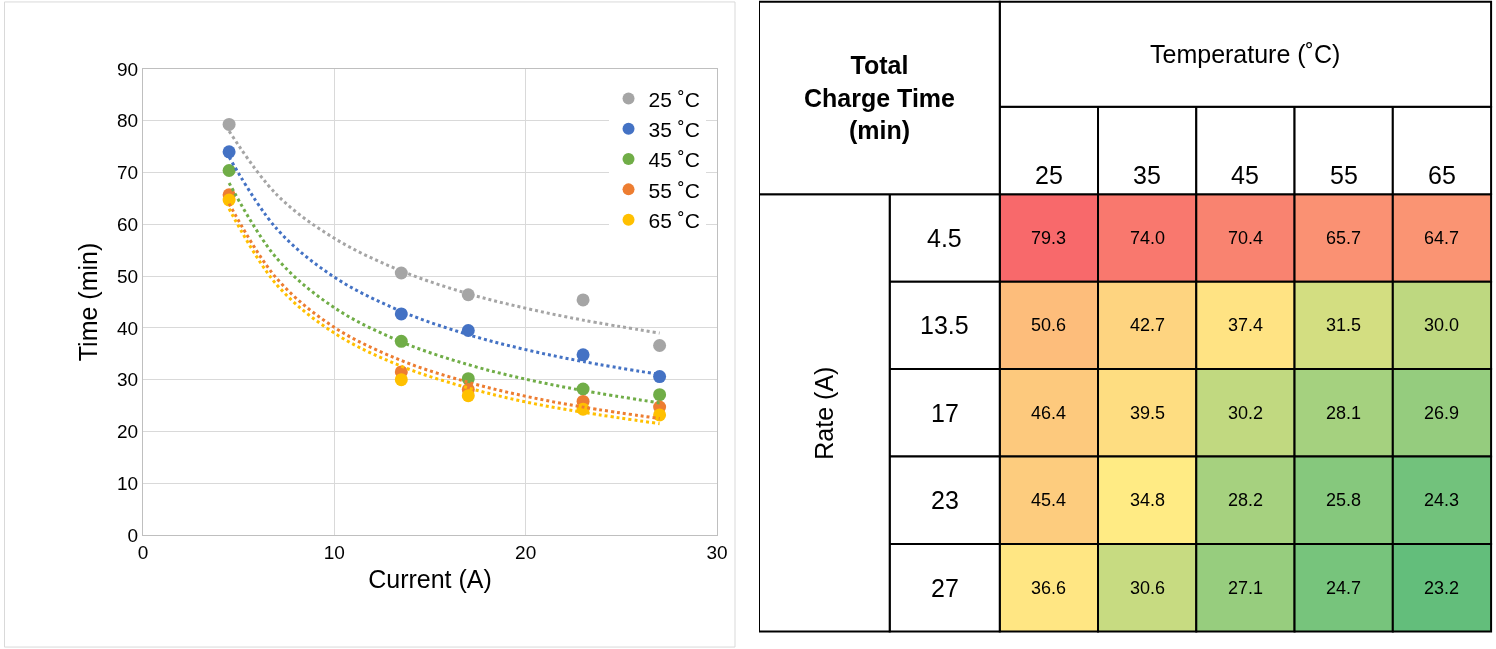  I want to click on y-axis-title: Time (min), so click(87, 302).